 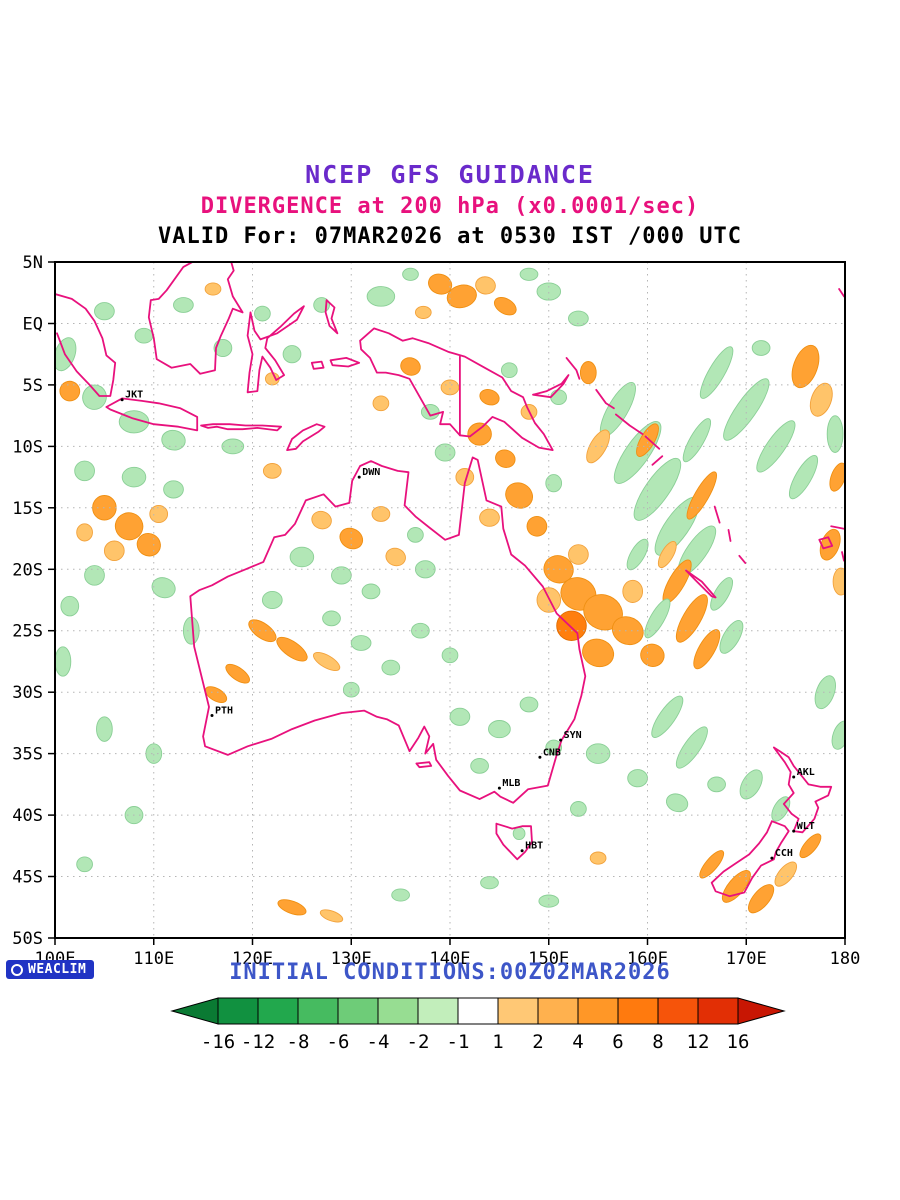 What do you see at coordinates (298, 1042) in the screenshot?
I see `svg-text: -8` at bounding box center [298, 1042].